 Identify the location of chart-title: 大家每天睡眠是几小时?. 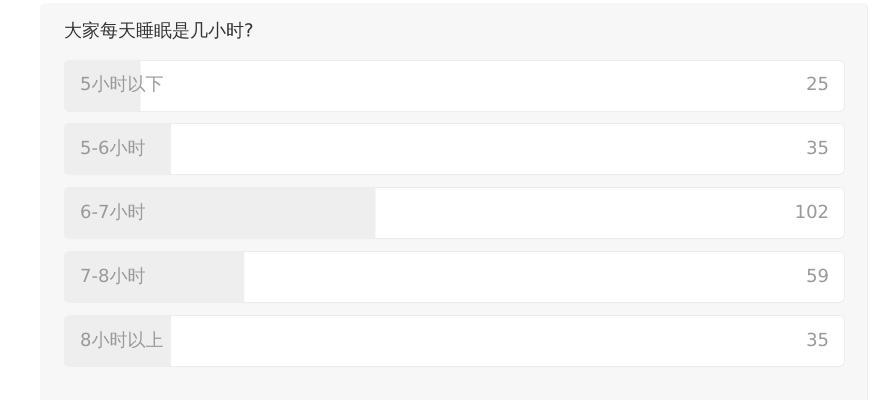
(159, 31).